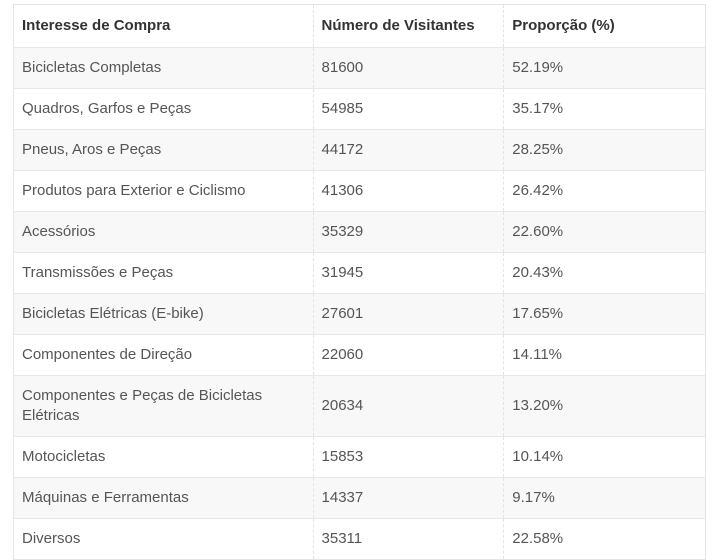 The height and width of the screenshot is (560, 718). I want to click on cell-proportion: 9.17%, so click(604, 498).